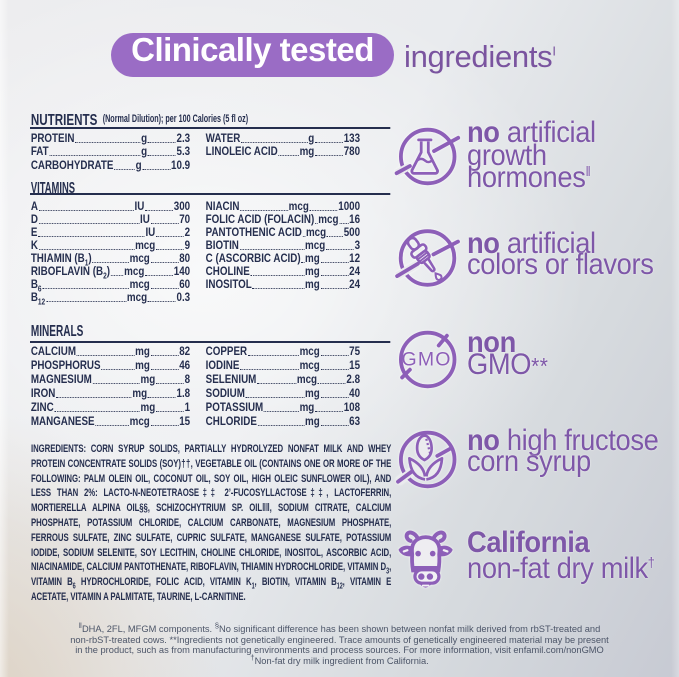  What do you see at coordinates (427, 359) in the screenshot?
I see `svg-text: GMO` at bounding box center [427, 359].